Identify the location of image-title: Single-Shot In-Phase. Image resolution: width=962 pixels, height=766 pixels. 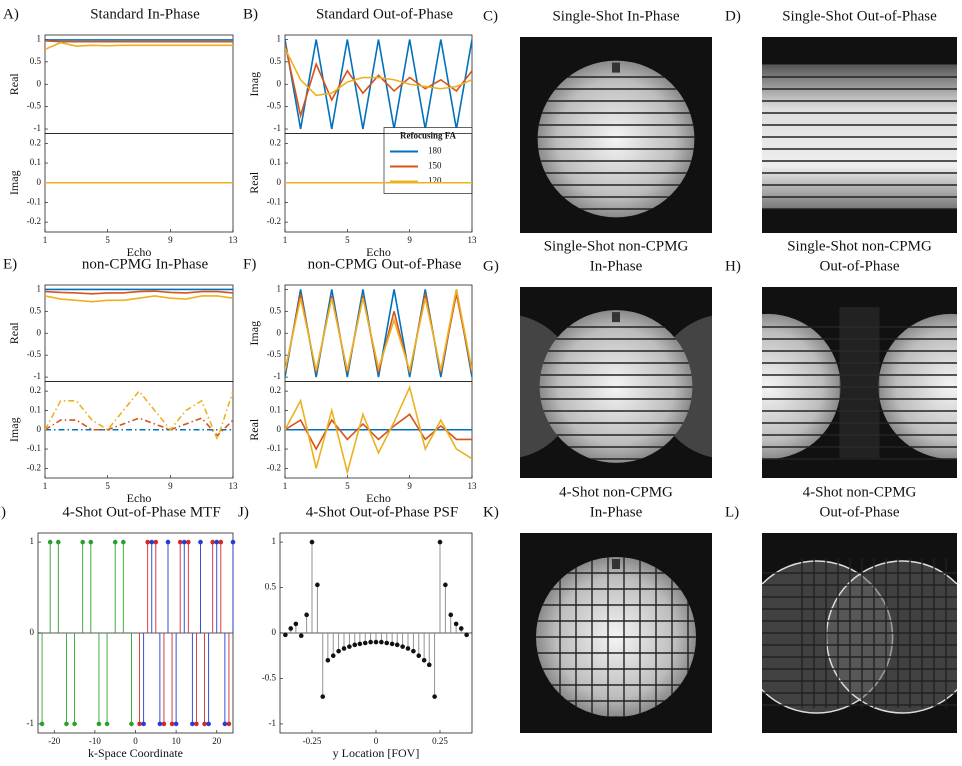
(615, 16).